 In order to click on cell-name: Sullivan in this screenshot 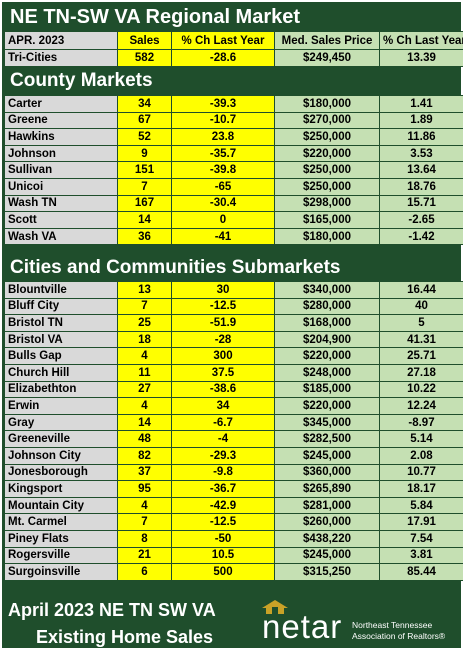, I will do `click(61, 170)`.